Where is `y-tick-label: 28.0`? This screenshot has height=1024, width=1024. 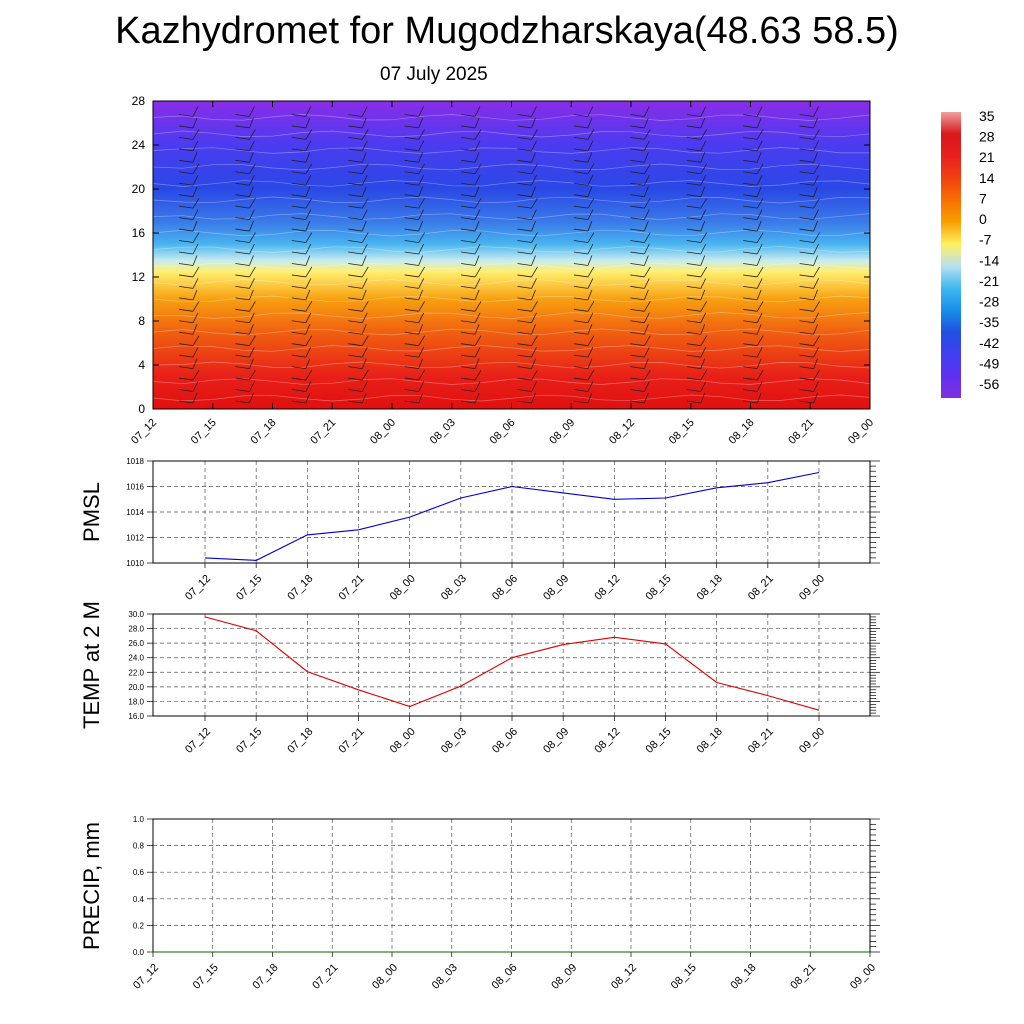 y-tick-label: 28.0 is located at coordinates (136, 629).